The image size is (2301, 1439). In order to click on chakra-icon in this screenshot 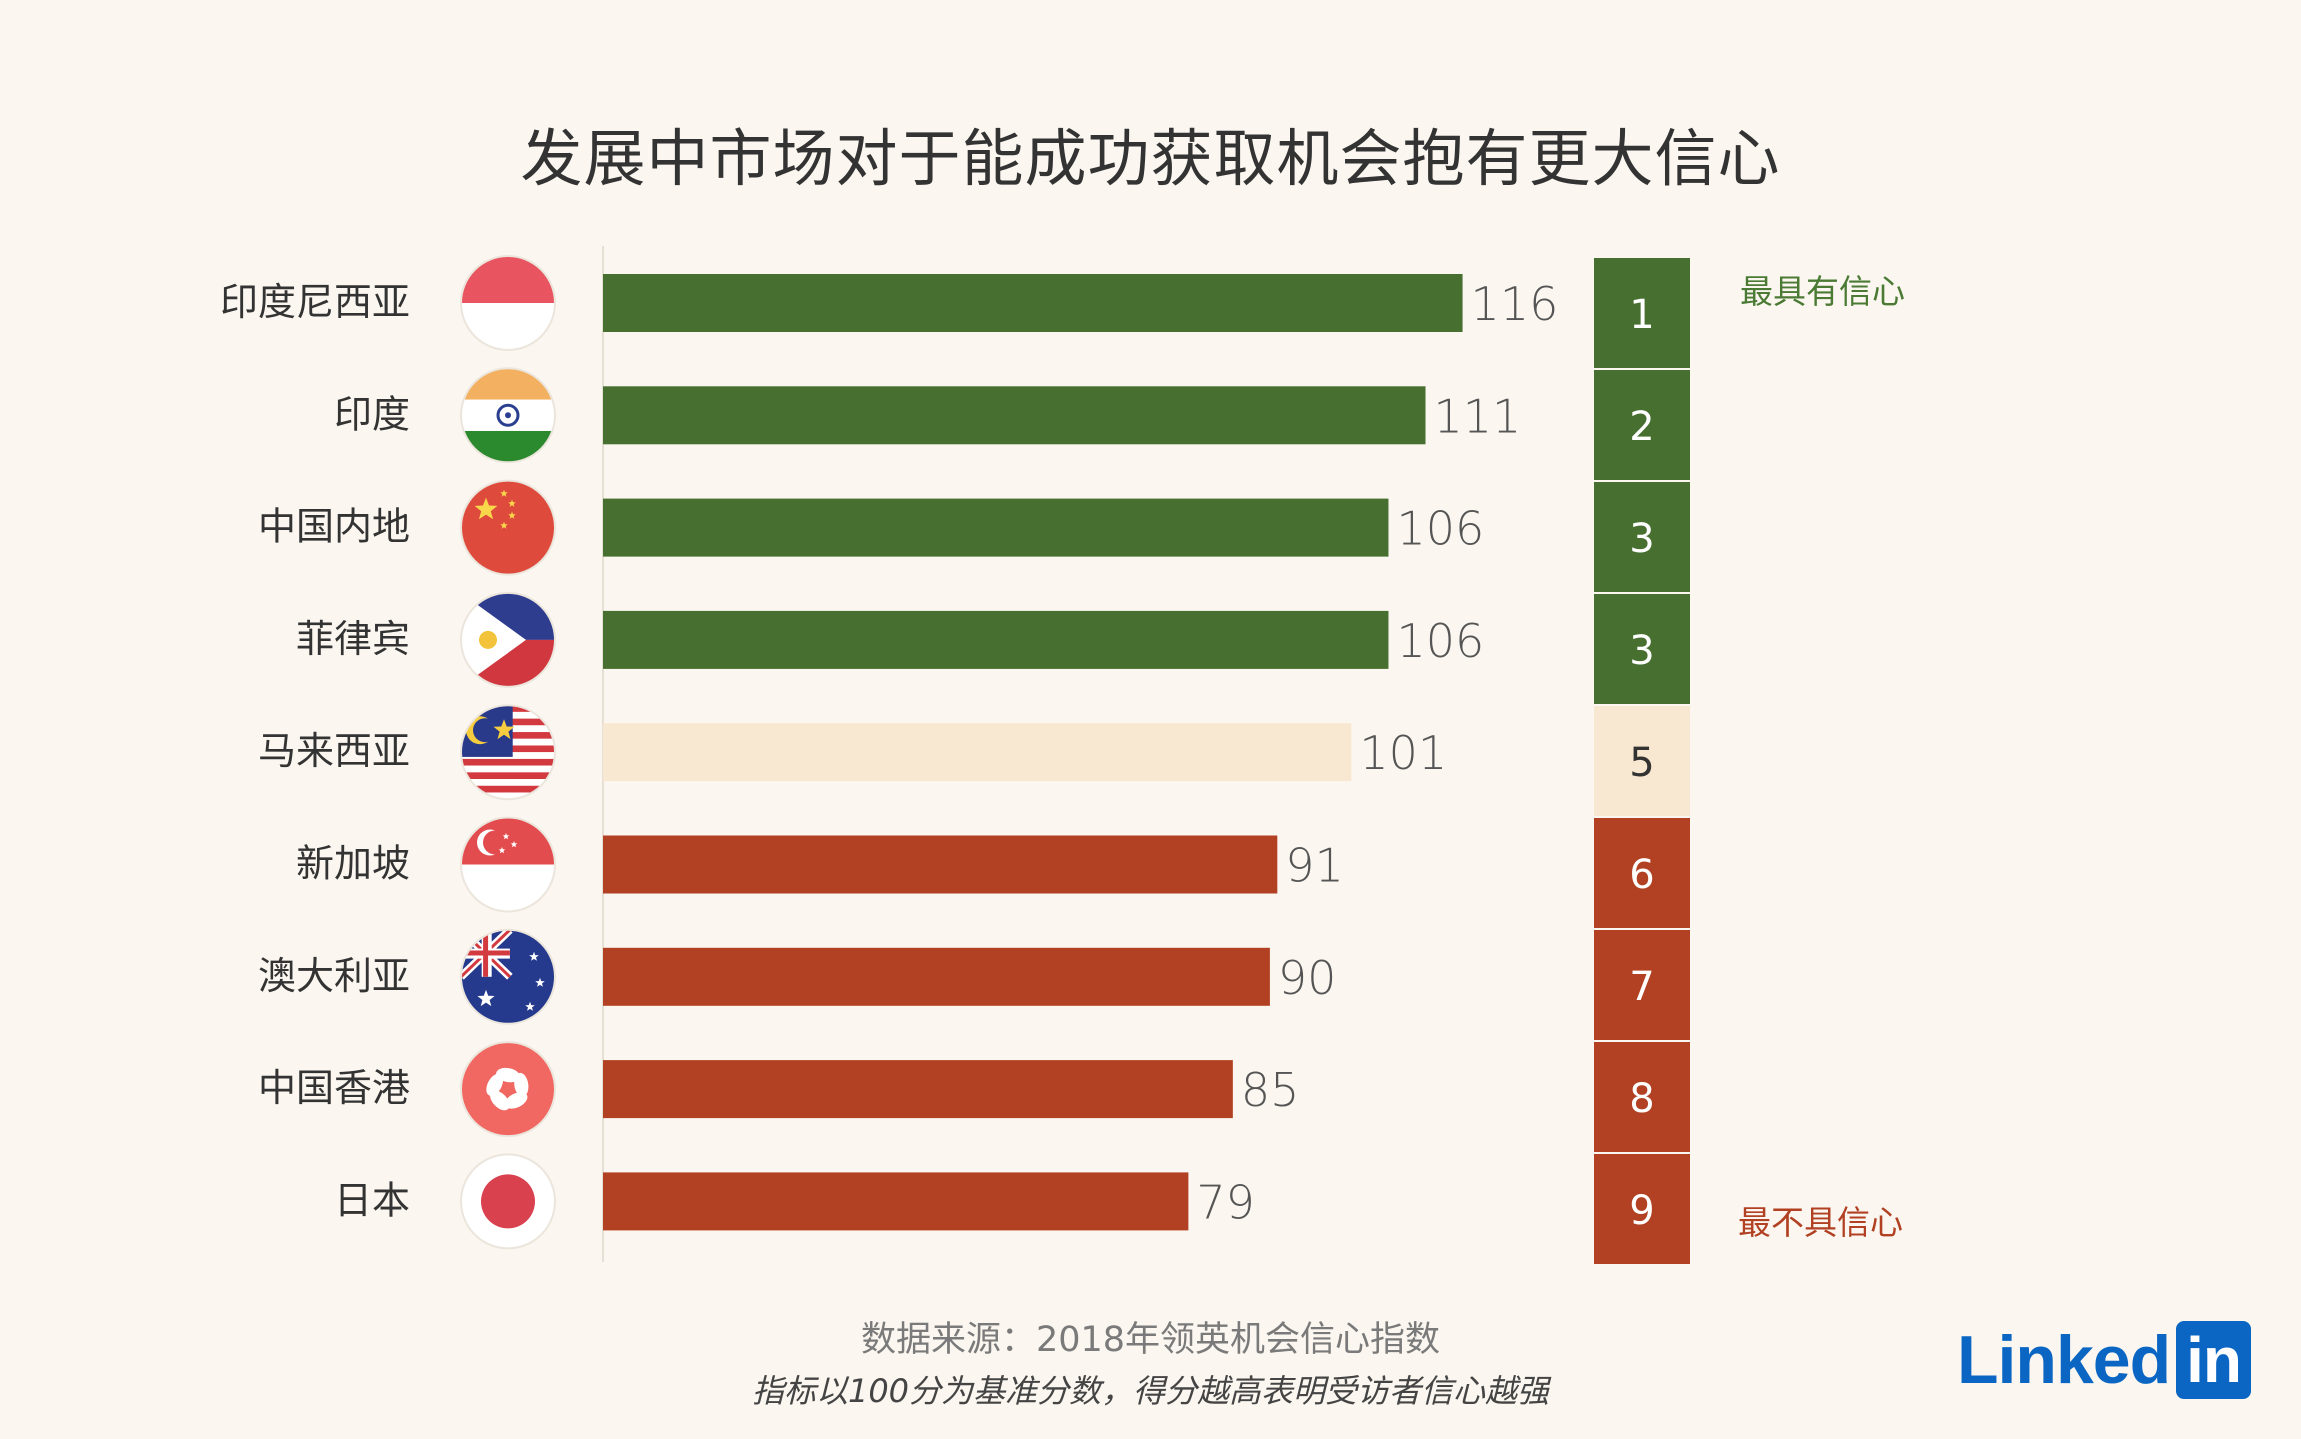, I will do `click(508, 415)`.